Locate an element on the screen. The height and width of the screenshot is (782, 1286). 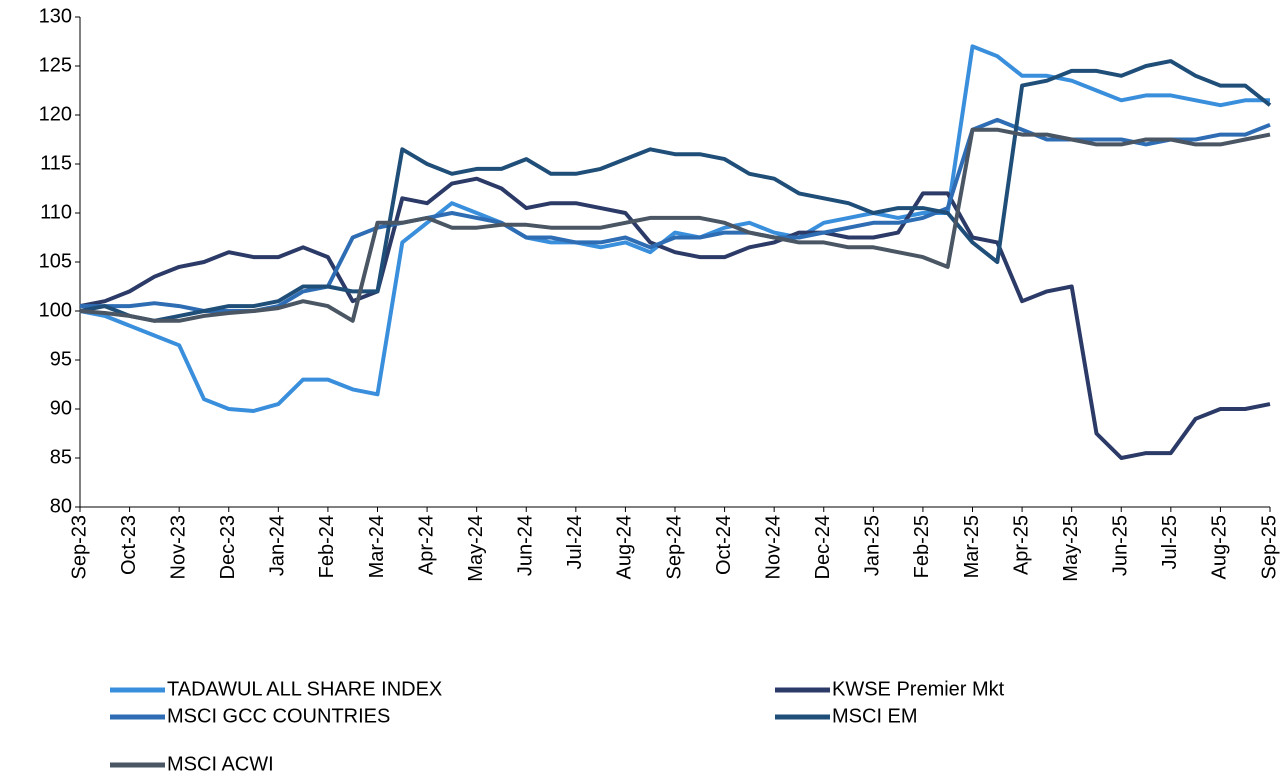
y-tick-label: 120 is located at coordinates (55, 114).